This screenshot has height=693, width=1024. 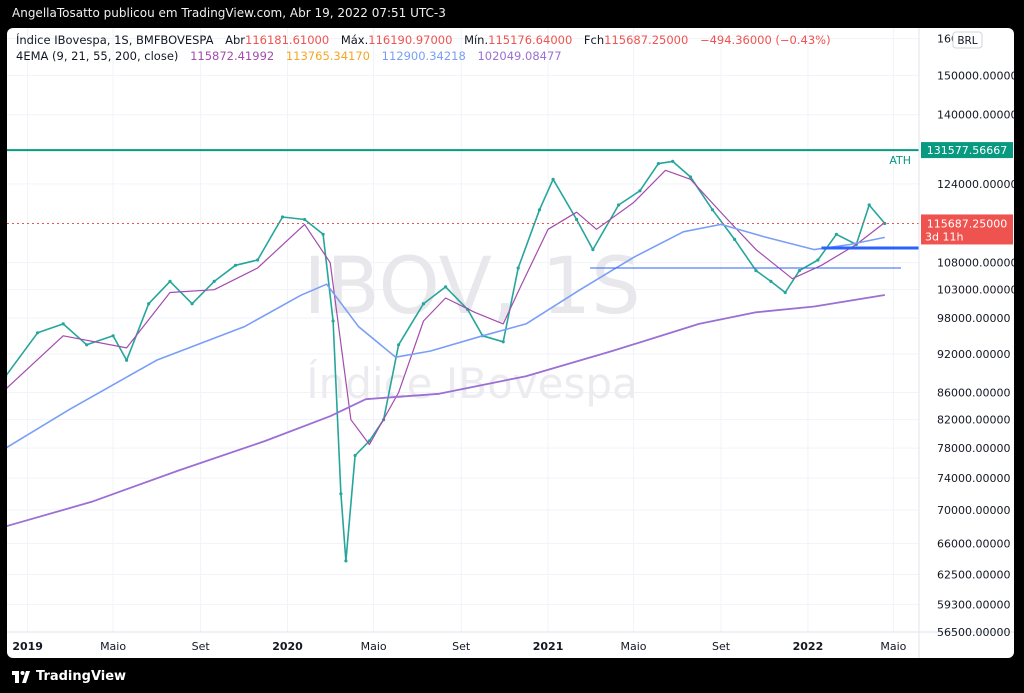 What do you see at coordinates (973, 543) in the screenshot?
I see `y-tick-label: 66000.00000` at bounding box center [973, 543].